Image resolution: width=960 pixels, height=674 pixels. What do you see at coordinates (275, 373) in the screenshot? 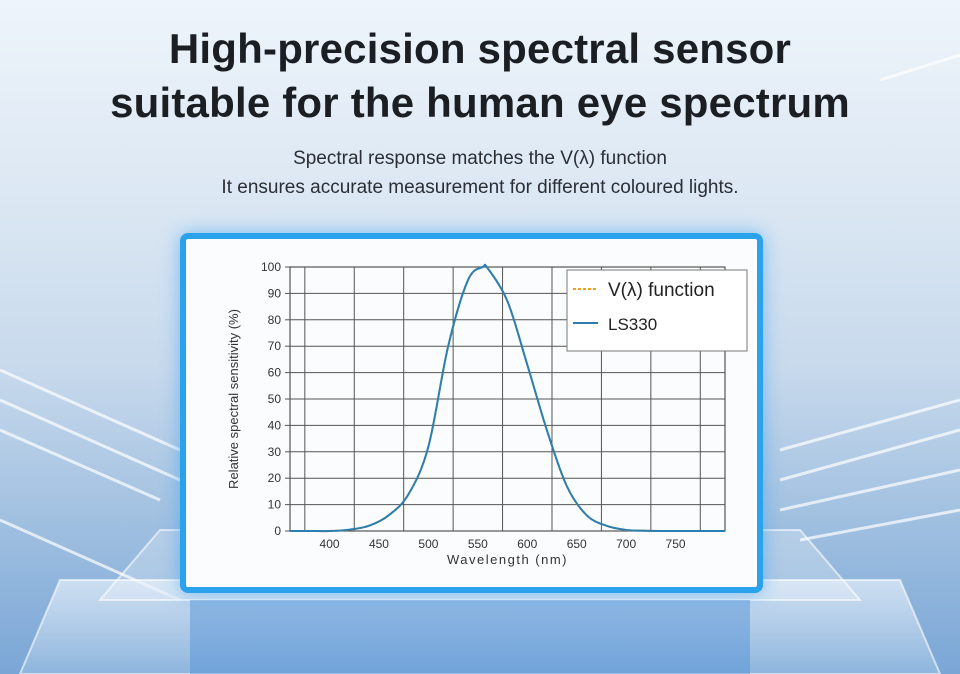
I see `y-tick-label: 60` at bounding box center [275, 373].